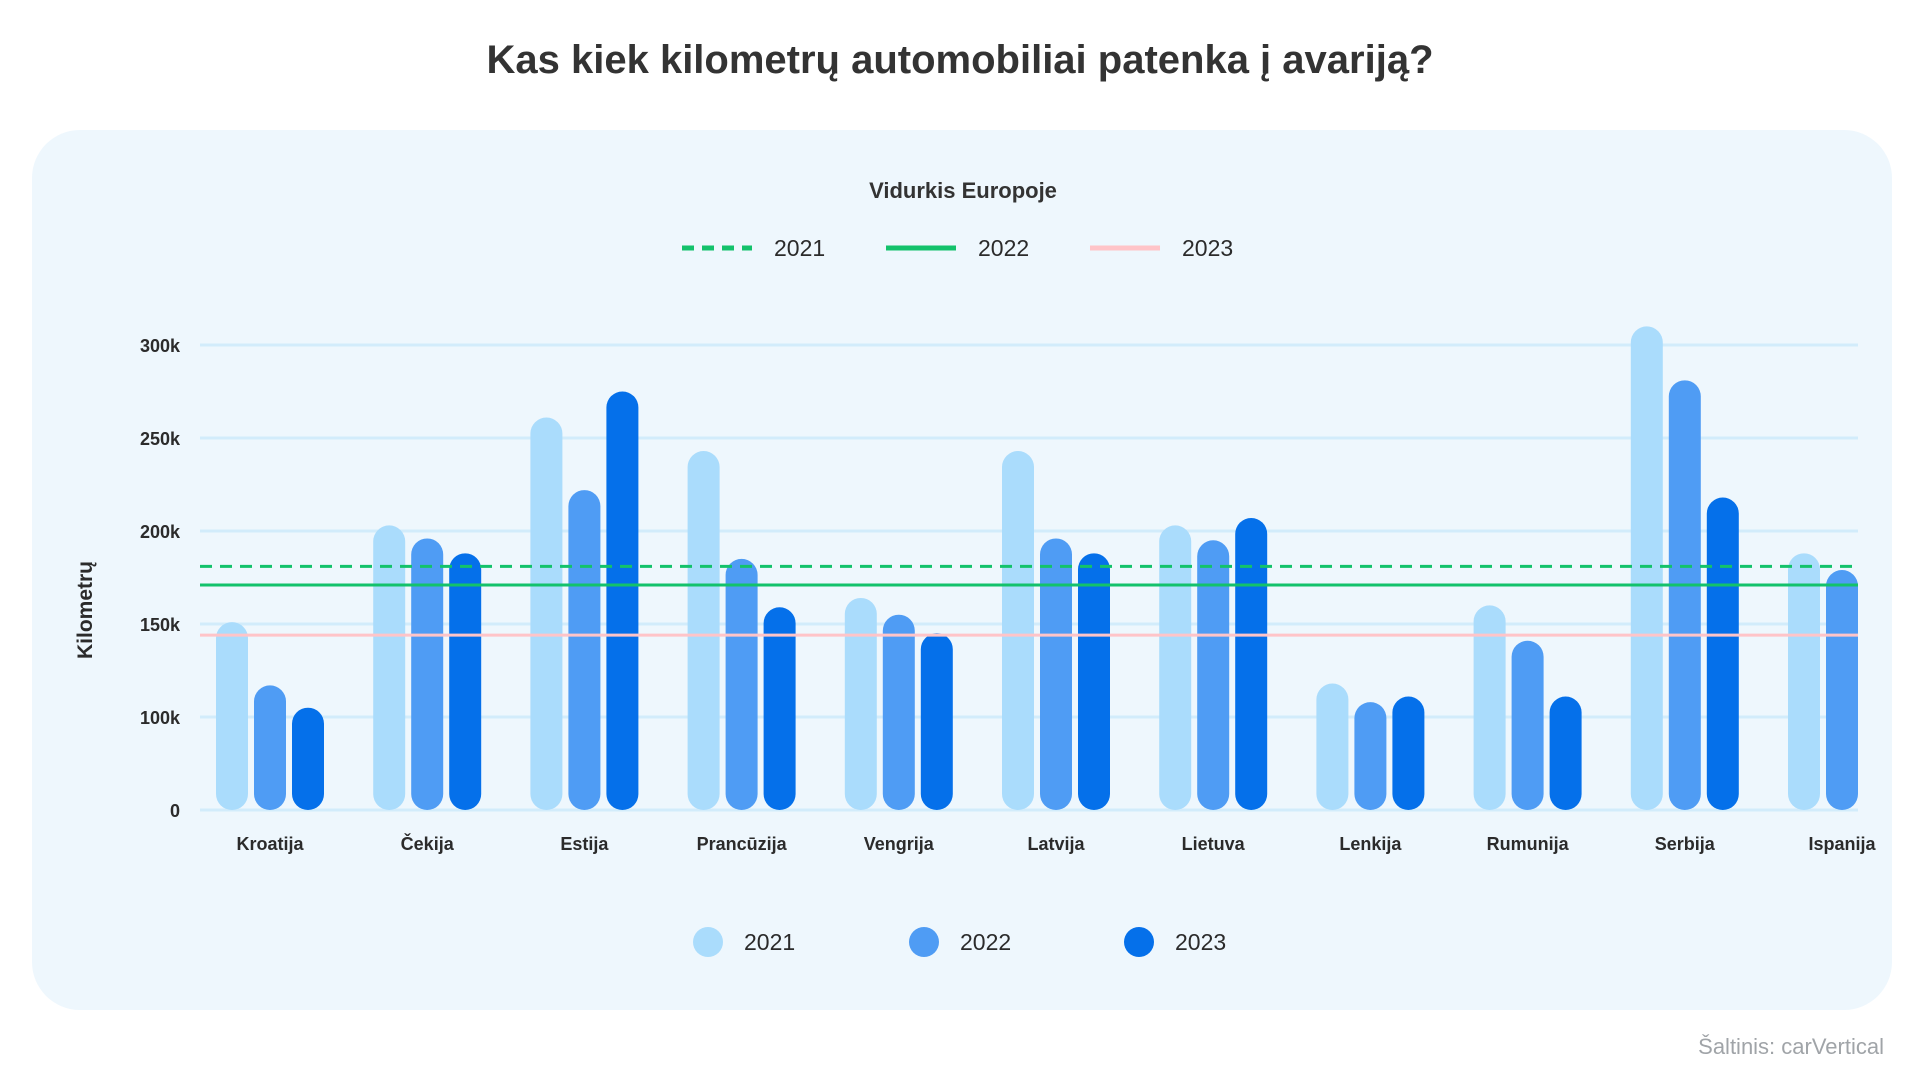  Describe the element at coordinates (160, 439) in the screenshot. I see `y-tick-label: 250k` at that location.